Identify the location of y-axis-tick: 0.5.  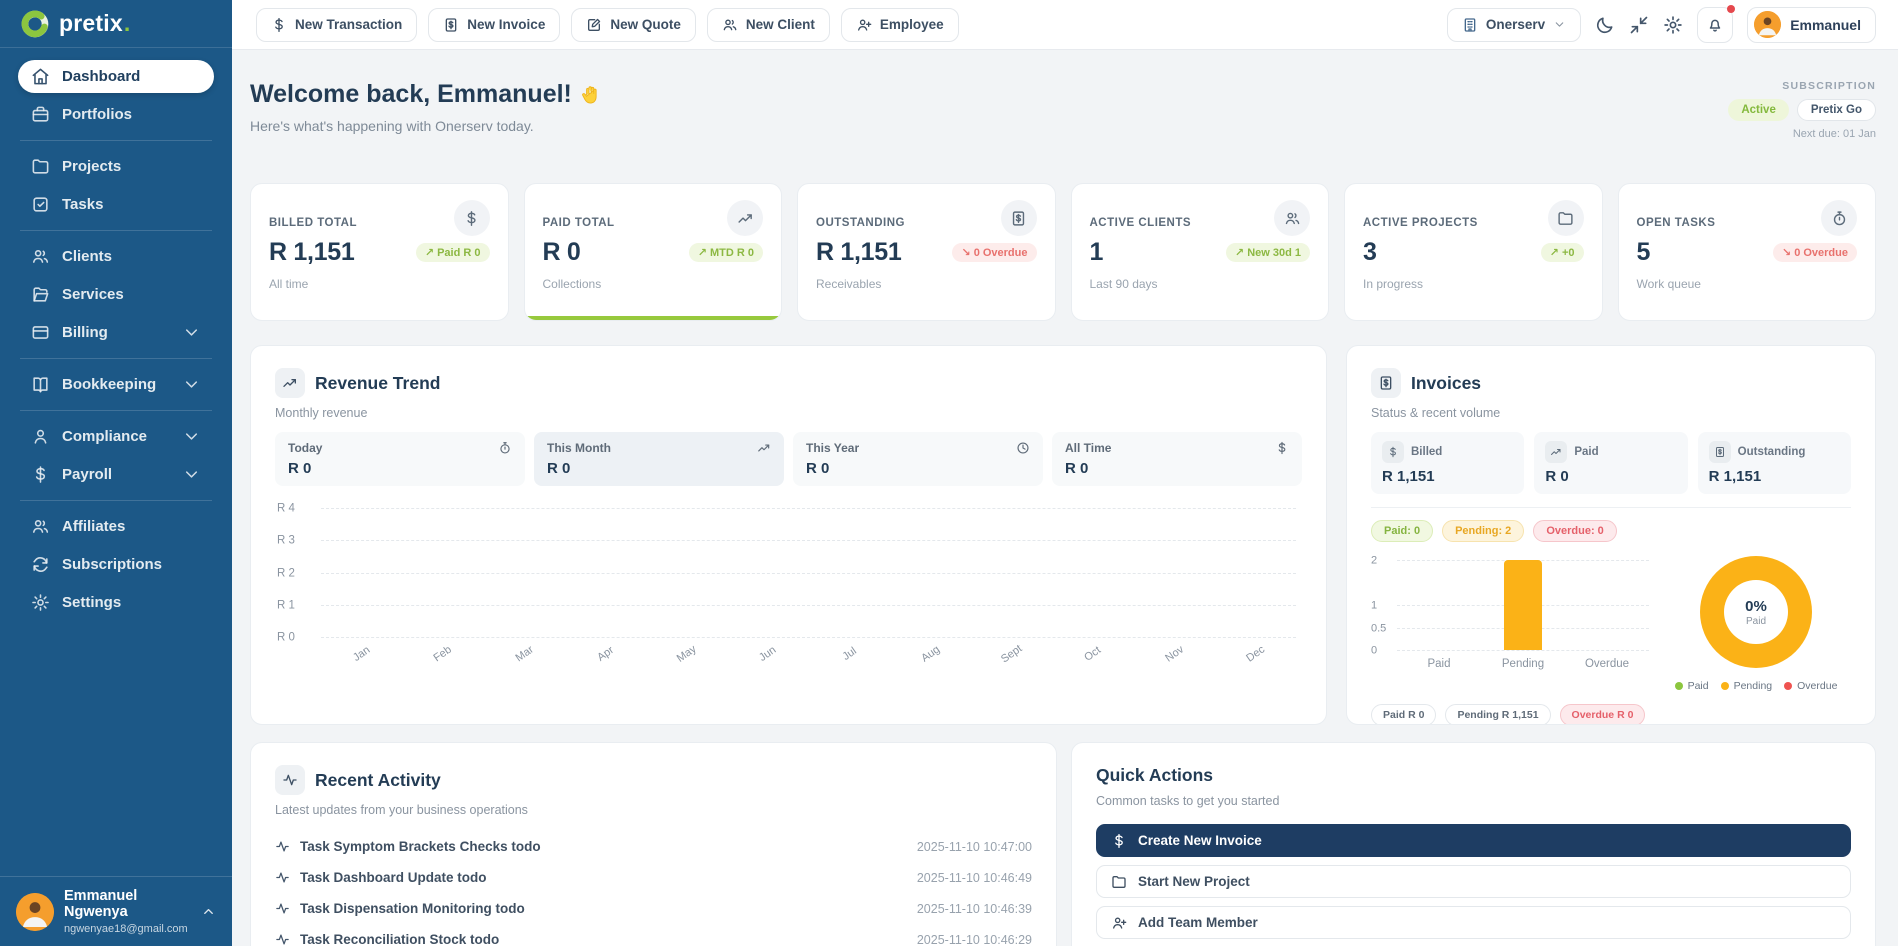
(1379, 627).